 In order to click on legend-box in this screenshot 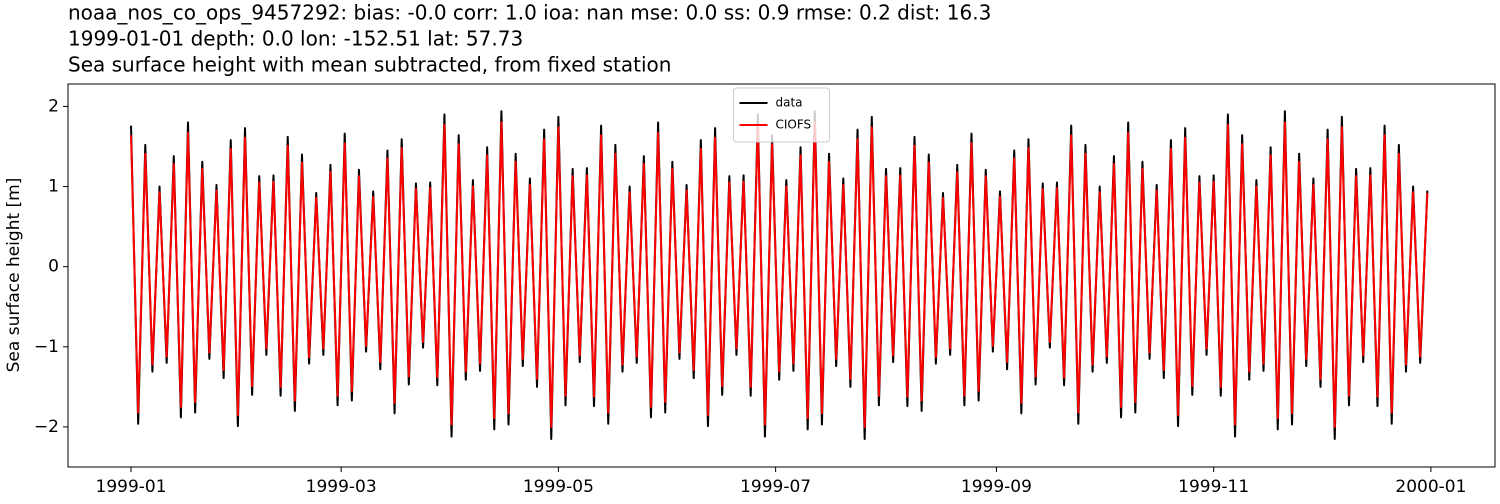, I will do `click(781, 115)`.